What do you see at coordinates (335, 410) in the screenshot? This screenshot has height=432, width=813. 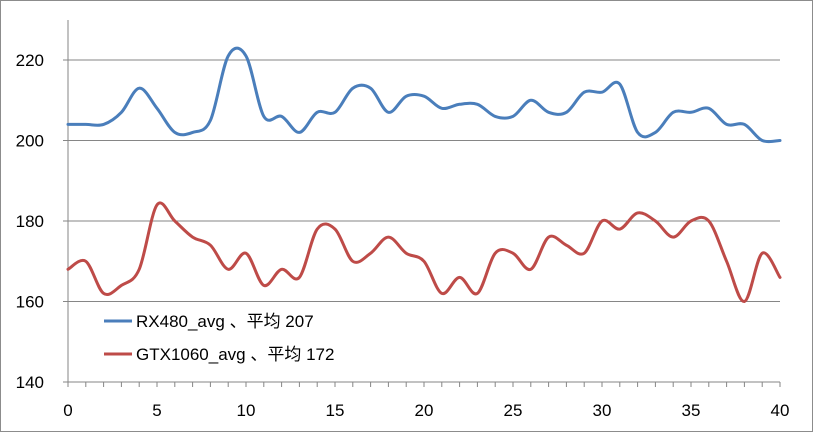 I see `x-tick-label: 15` at bounding box center [335, 410].